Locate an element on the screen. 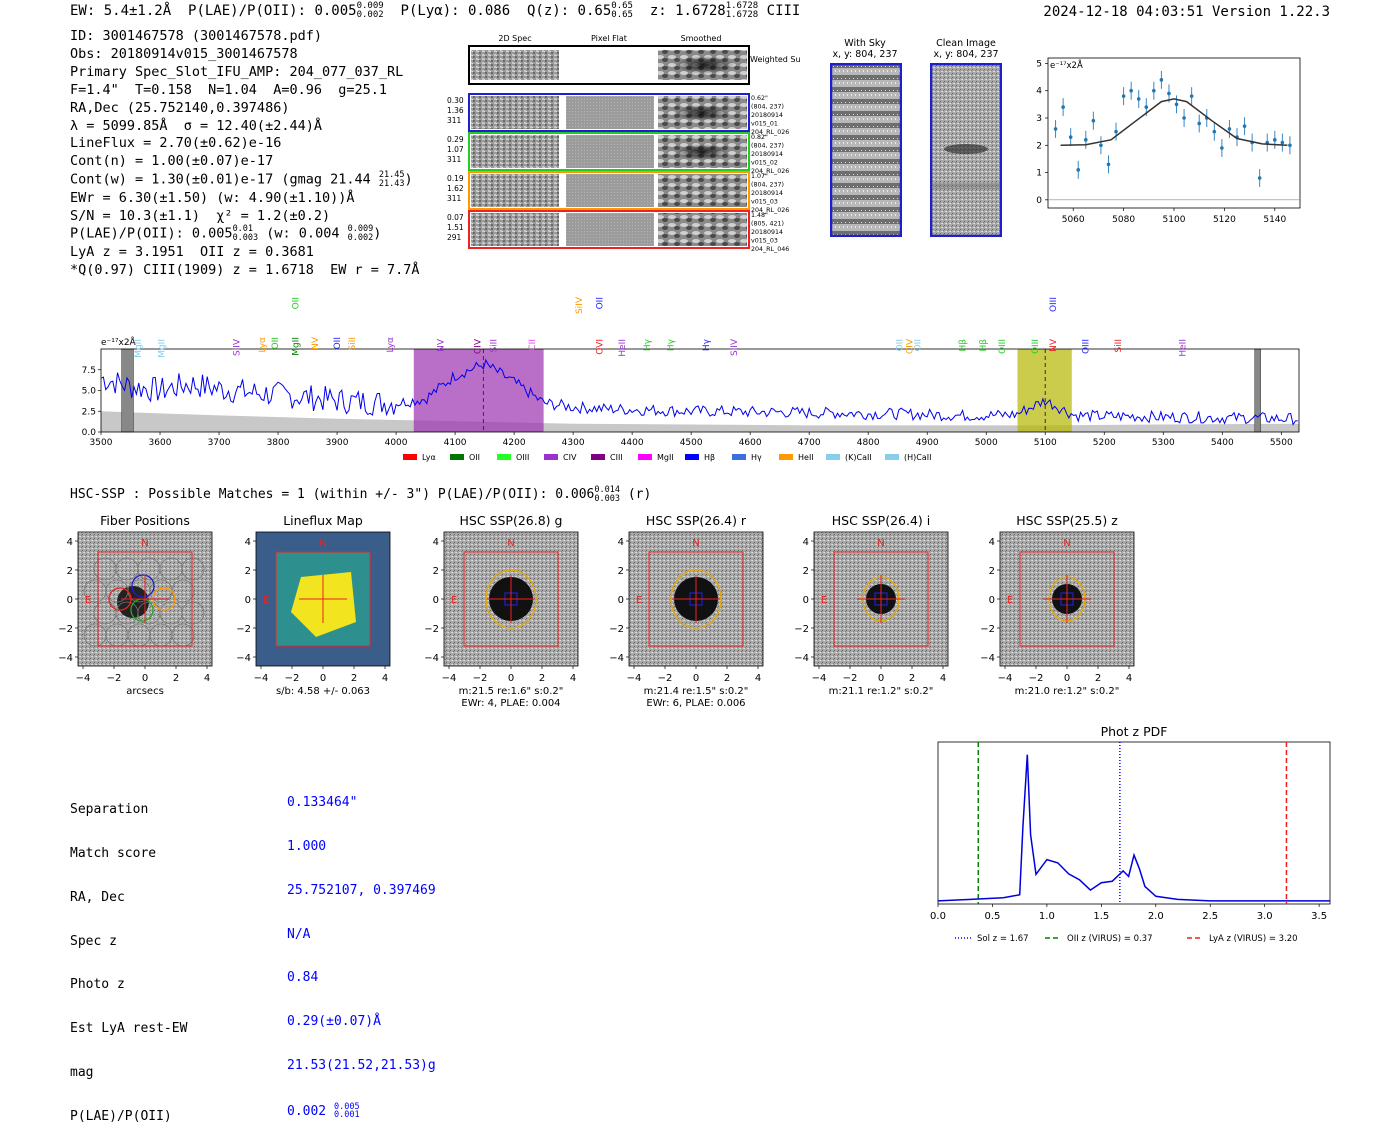 This screenshot has height=1139, width=1400. cutout-row-stat: 0.19 is located at coordinates (455, 178).